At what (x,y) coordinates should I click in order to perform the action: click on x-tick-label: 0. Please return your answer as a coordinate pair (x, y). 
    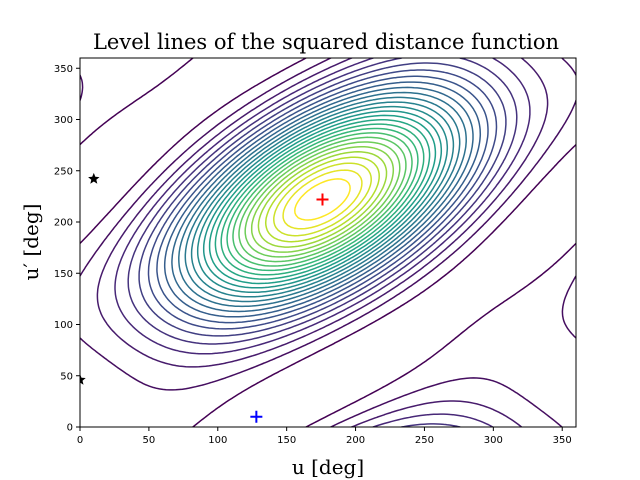
    Looking at the image, I should click on (80, 440).